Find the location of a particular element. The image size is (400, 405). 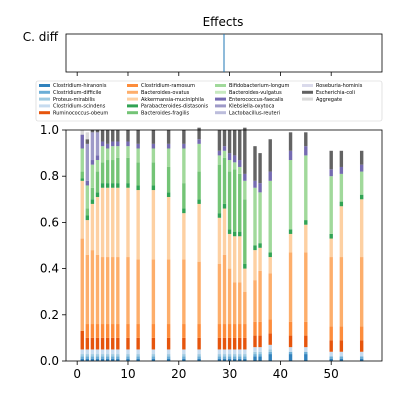

x-tick-label: 30 is located at coordinates (229, 374).